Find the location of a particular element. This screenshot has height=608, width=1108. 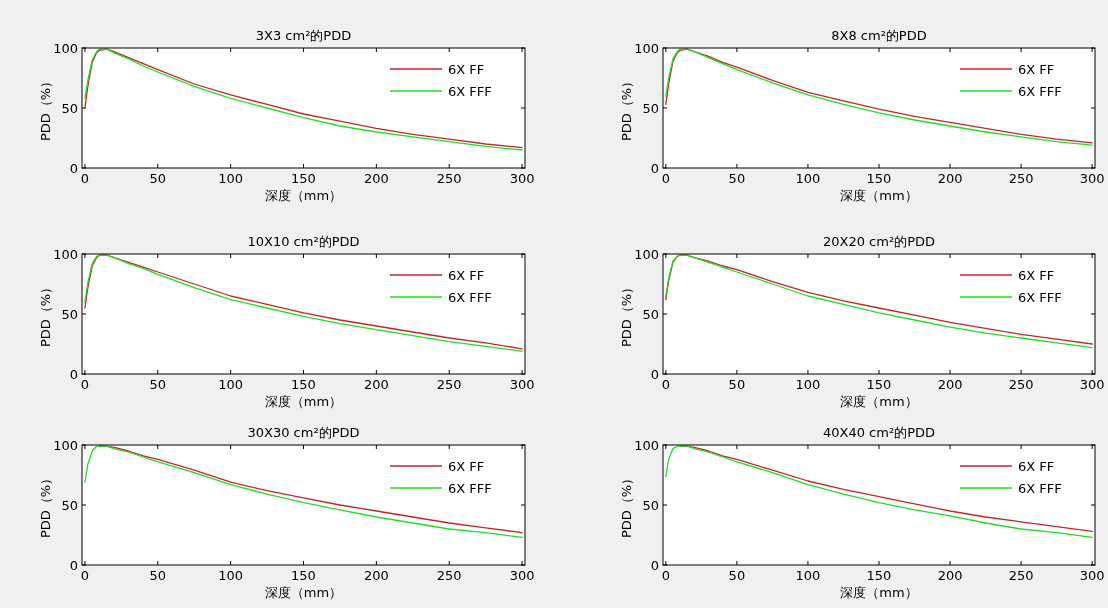

chart-title: 20X20 cm²的PDD is located at coordinates (879, 241).